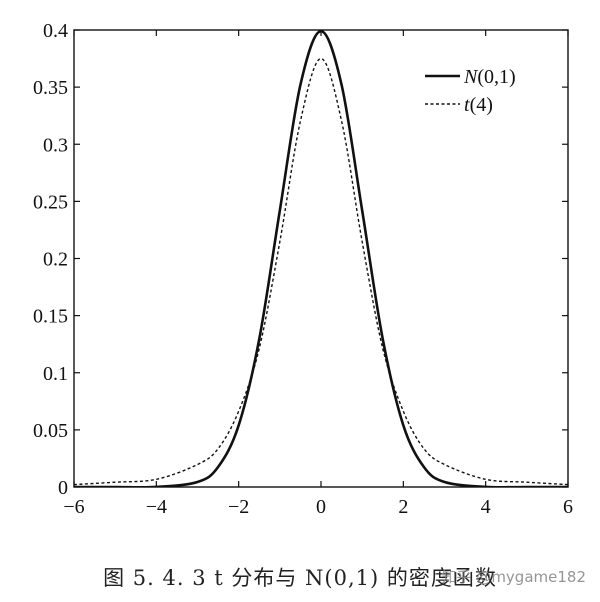 The height and width of the screenshot is (602, 600). Describe the element at coordinates (403, 507) in the screenshot. I see `x-tick-label-4: 2` at that location.